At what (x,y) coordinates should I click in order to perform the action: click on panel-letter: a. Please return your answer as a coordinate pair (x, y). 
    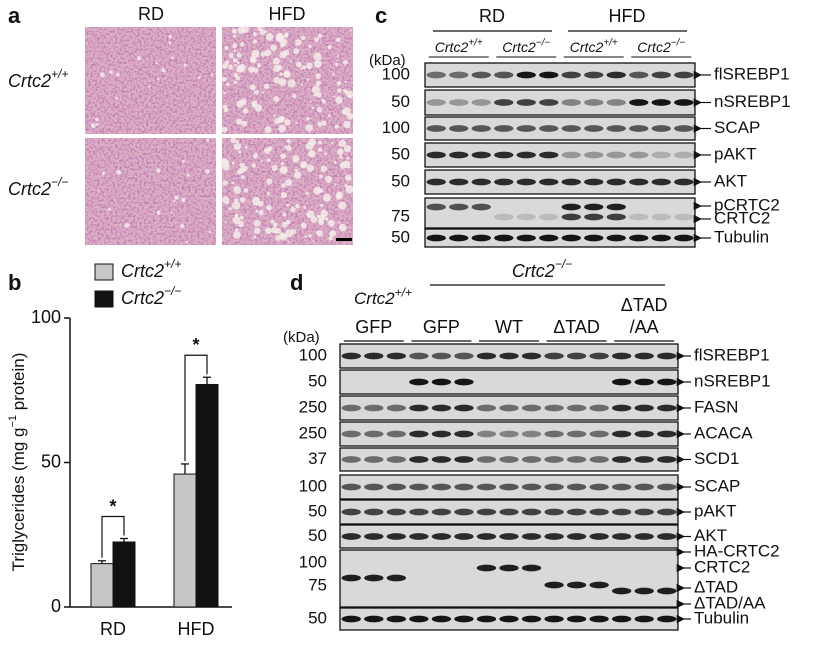
    Looking at the image, I should click on (14, 15).